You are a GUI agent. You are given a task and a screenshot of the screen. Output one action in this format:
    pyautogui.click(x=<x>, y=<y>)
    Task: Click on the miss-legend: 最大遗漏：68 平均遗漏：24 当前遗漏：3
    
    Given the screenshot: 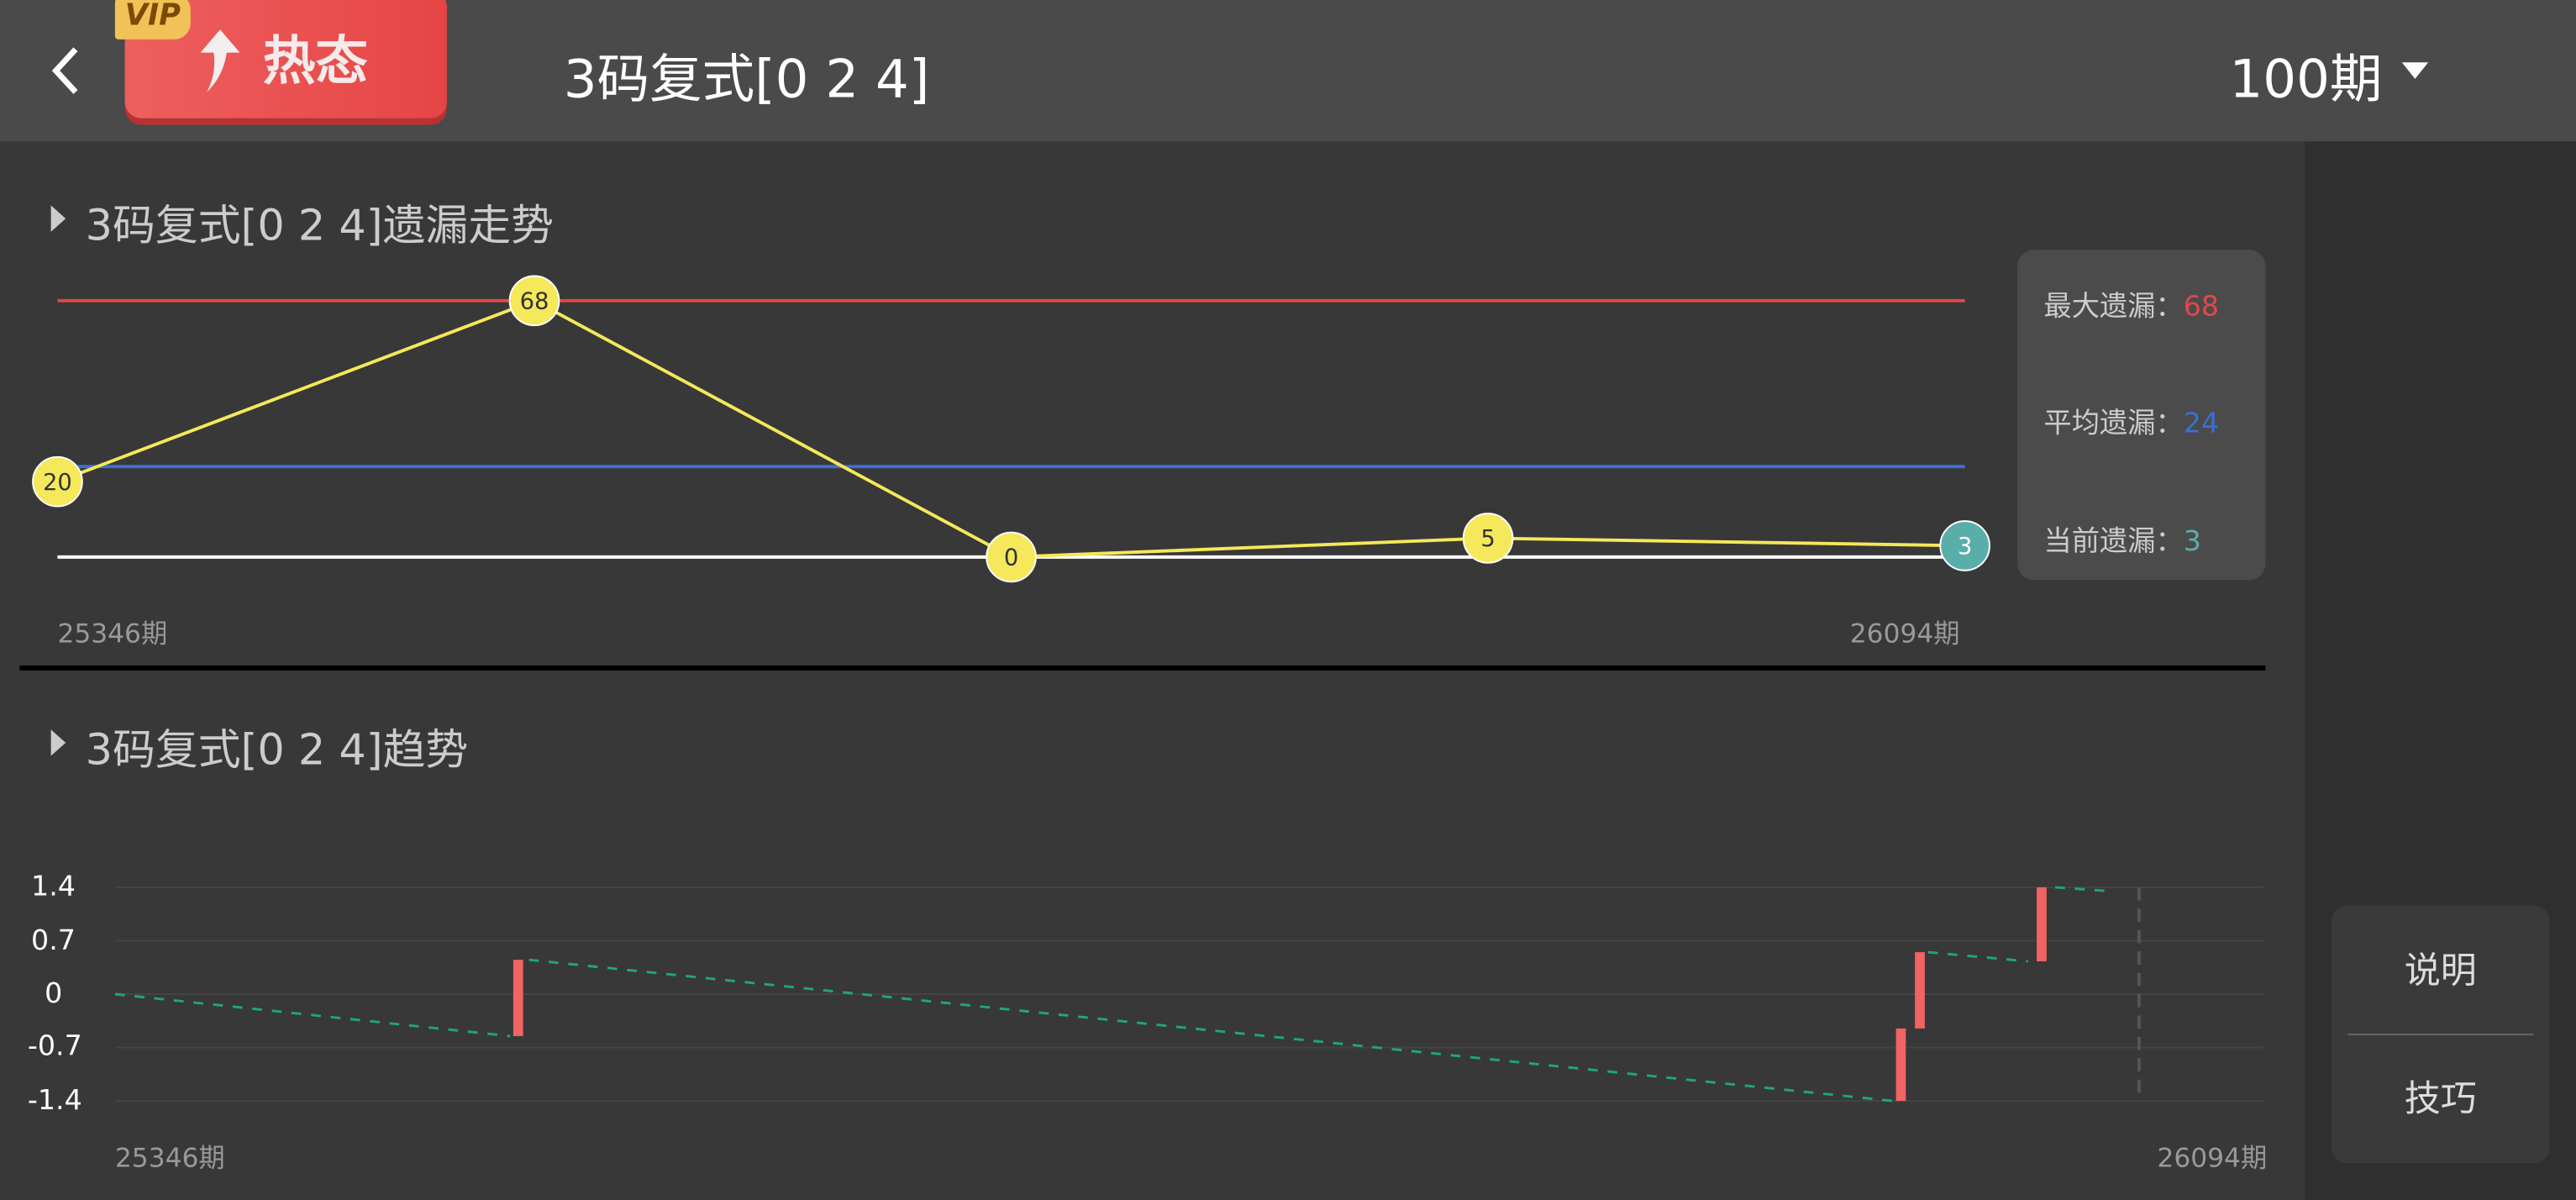 What is the action you would take?
    pyautogui.click(x=2141, y=415)
    